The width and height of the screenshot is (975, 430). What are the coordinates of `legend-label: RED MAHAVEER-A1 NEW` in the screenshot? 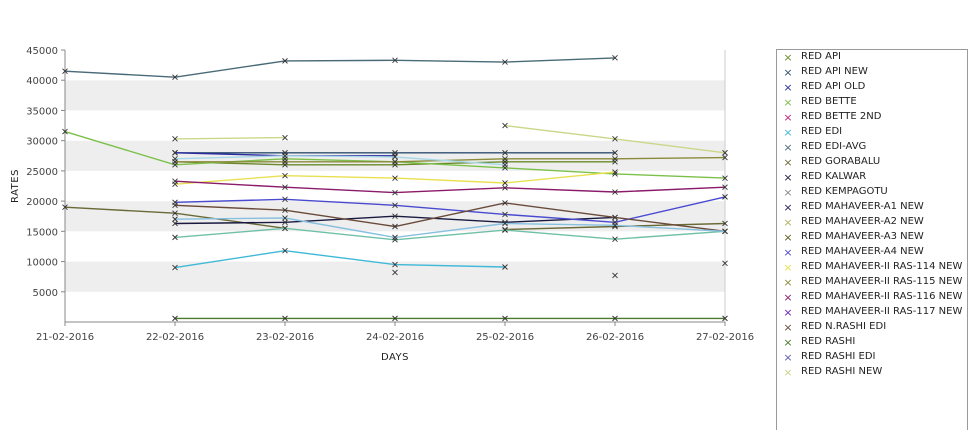 It's located at (862, 206).